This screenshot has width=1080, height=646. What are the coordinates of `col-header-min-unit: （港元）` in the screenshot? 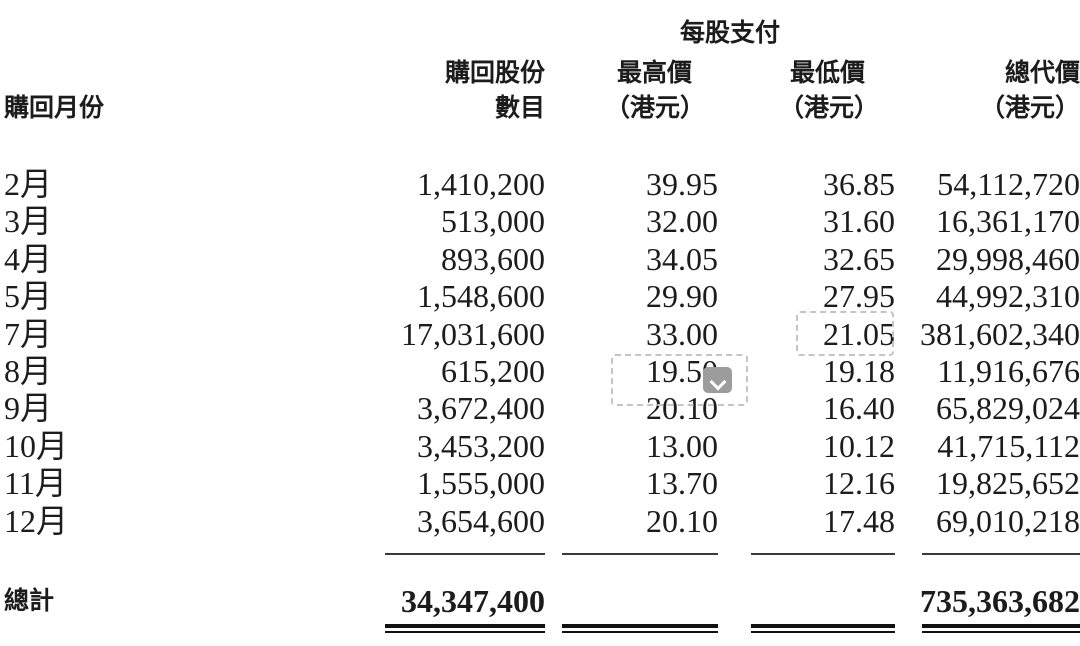 It's located at (828, 108).